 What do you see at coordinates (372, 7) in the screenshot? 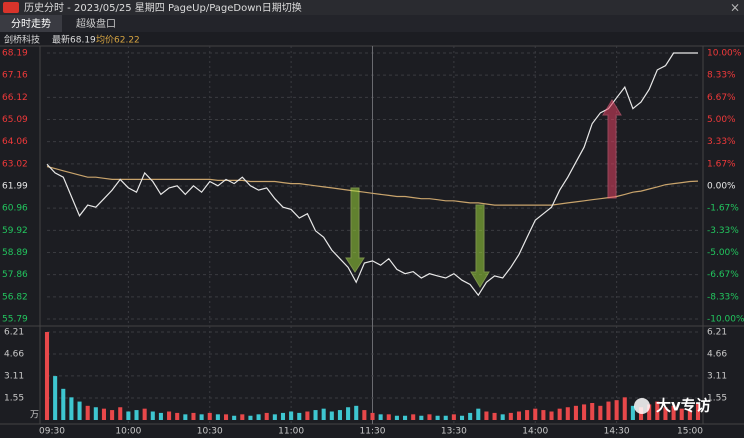
I see `title-bar` at bounding box center [372, 7].